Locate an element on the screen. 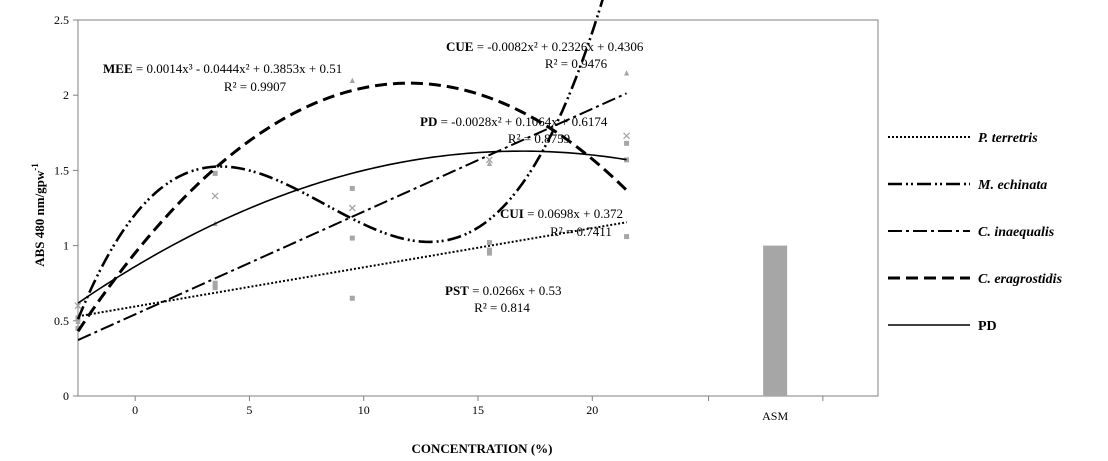 The width and height of the screenshot is (1108, 461). y-tick-label: 0 is located at coordinates (66, 396).